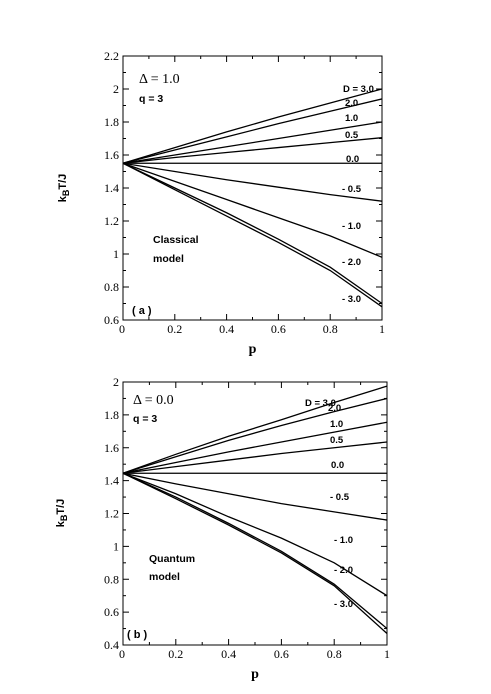 The image size is (491, 694). I want to click on model-annotation-line2-b: model, so click(164, 577).